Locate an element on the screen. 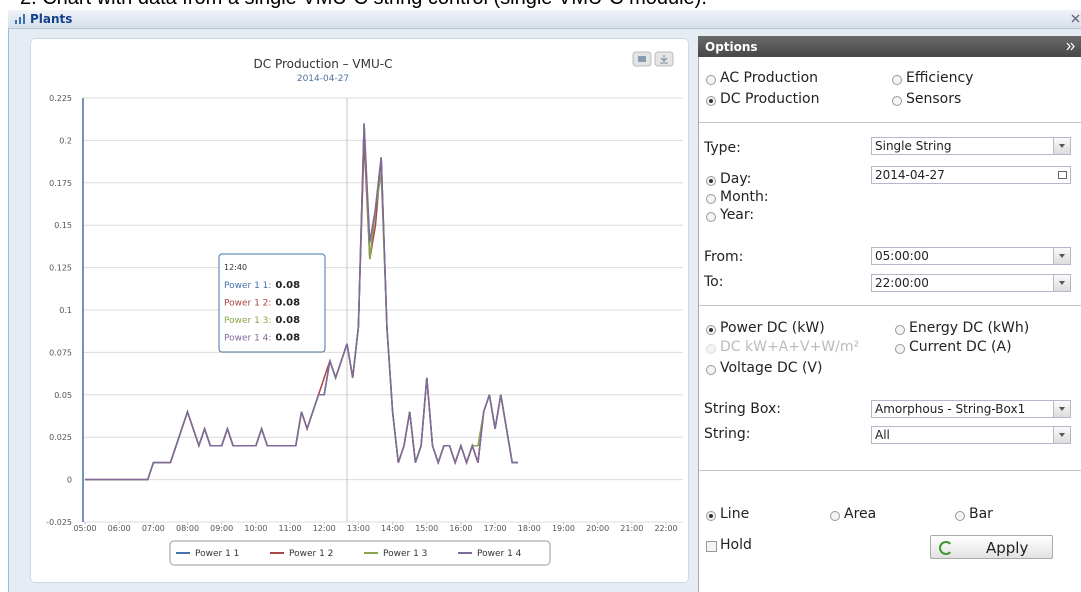  x-tick-label: 13:00 is located at coordinates (358, 528).